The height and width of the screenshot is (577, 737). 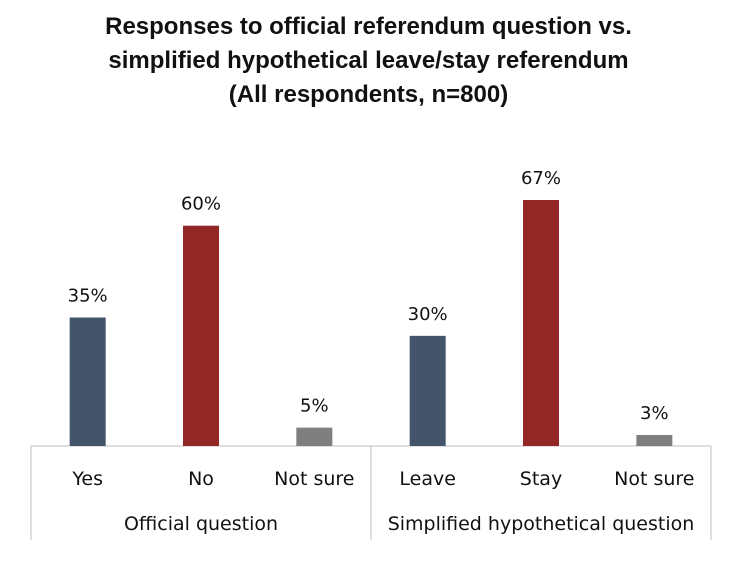 I want to click on bar-official-yes, so click(x=87, y=381).